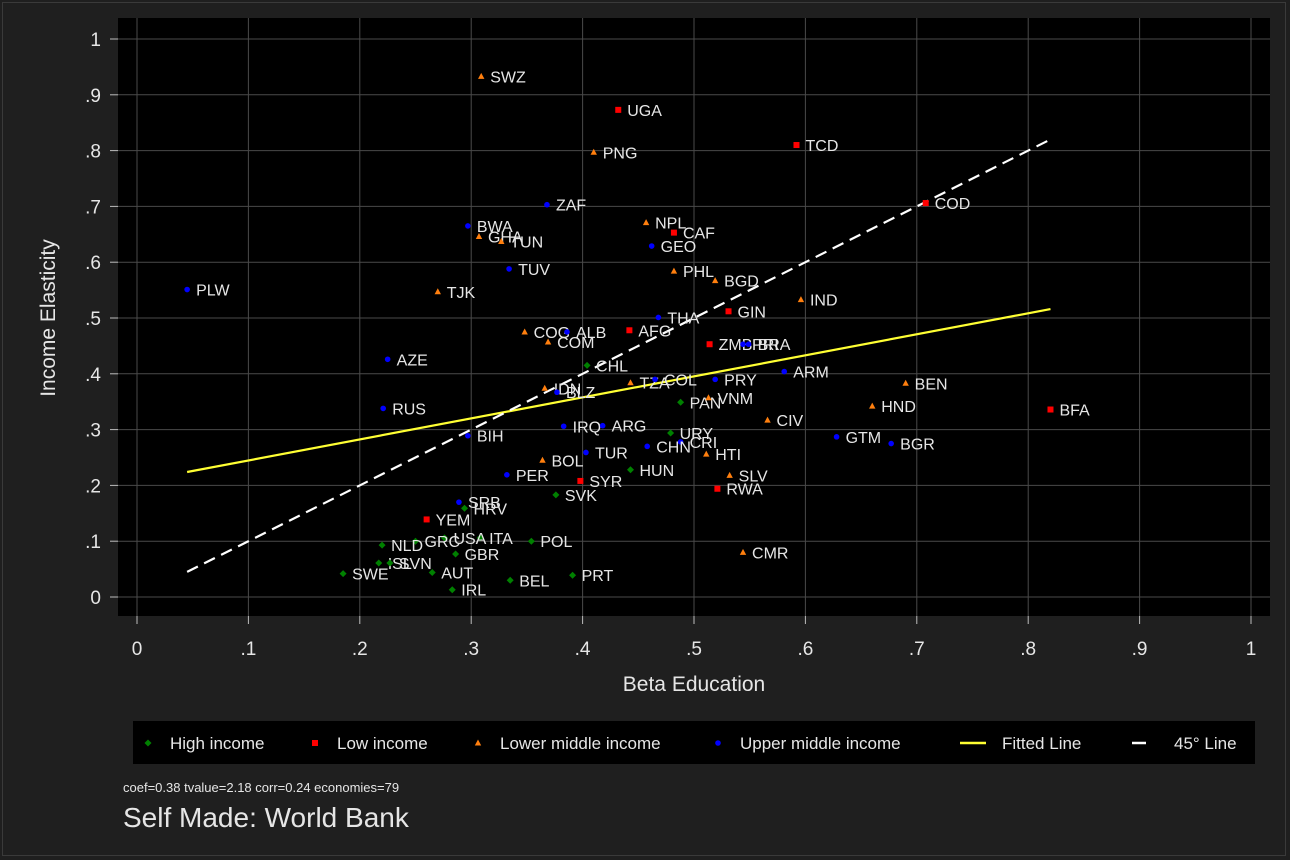 The width and height of the screenshot is (1290, 860). What do you see at coordinates (412, 360) in the screenshot?
I see `point-label: AZE` at bounding box center [412, 360].